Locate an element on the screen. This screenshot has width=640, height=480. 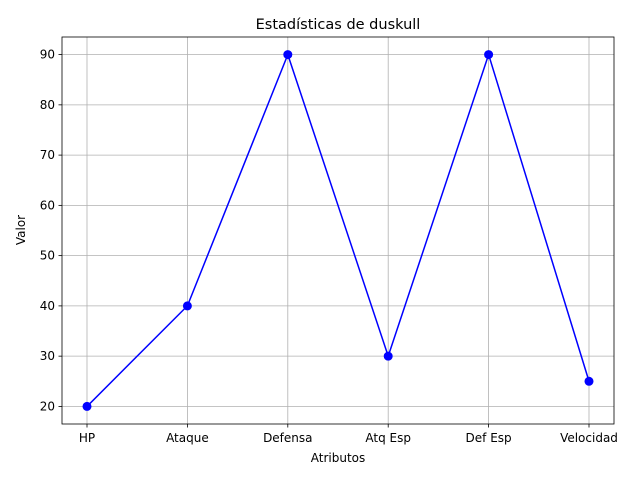
y-tick-label: 80 is located at coordinates (47, 105).